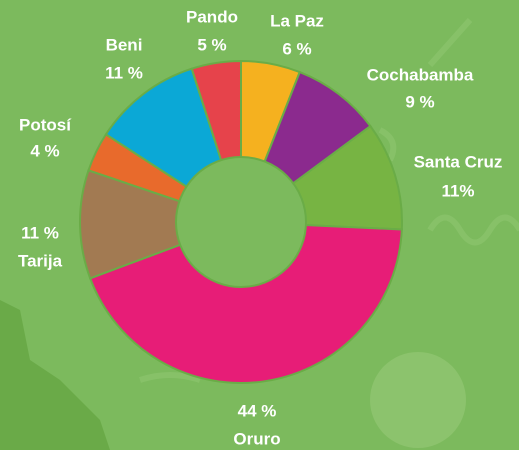  What do you see at coordinates (297, 20) in the screenshot?
I see `slice-label: La Paz` at bounding box center [297, 20].